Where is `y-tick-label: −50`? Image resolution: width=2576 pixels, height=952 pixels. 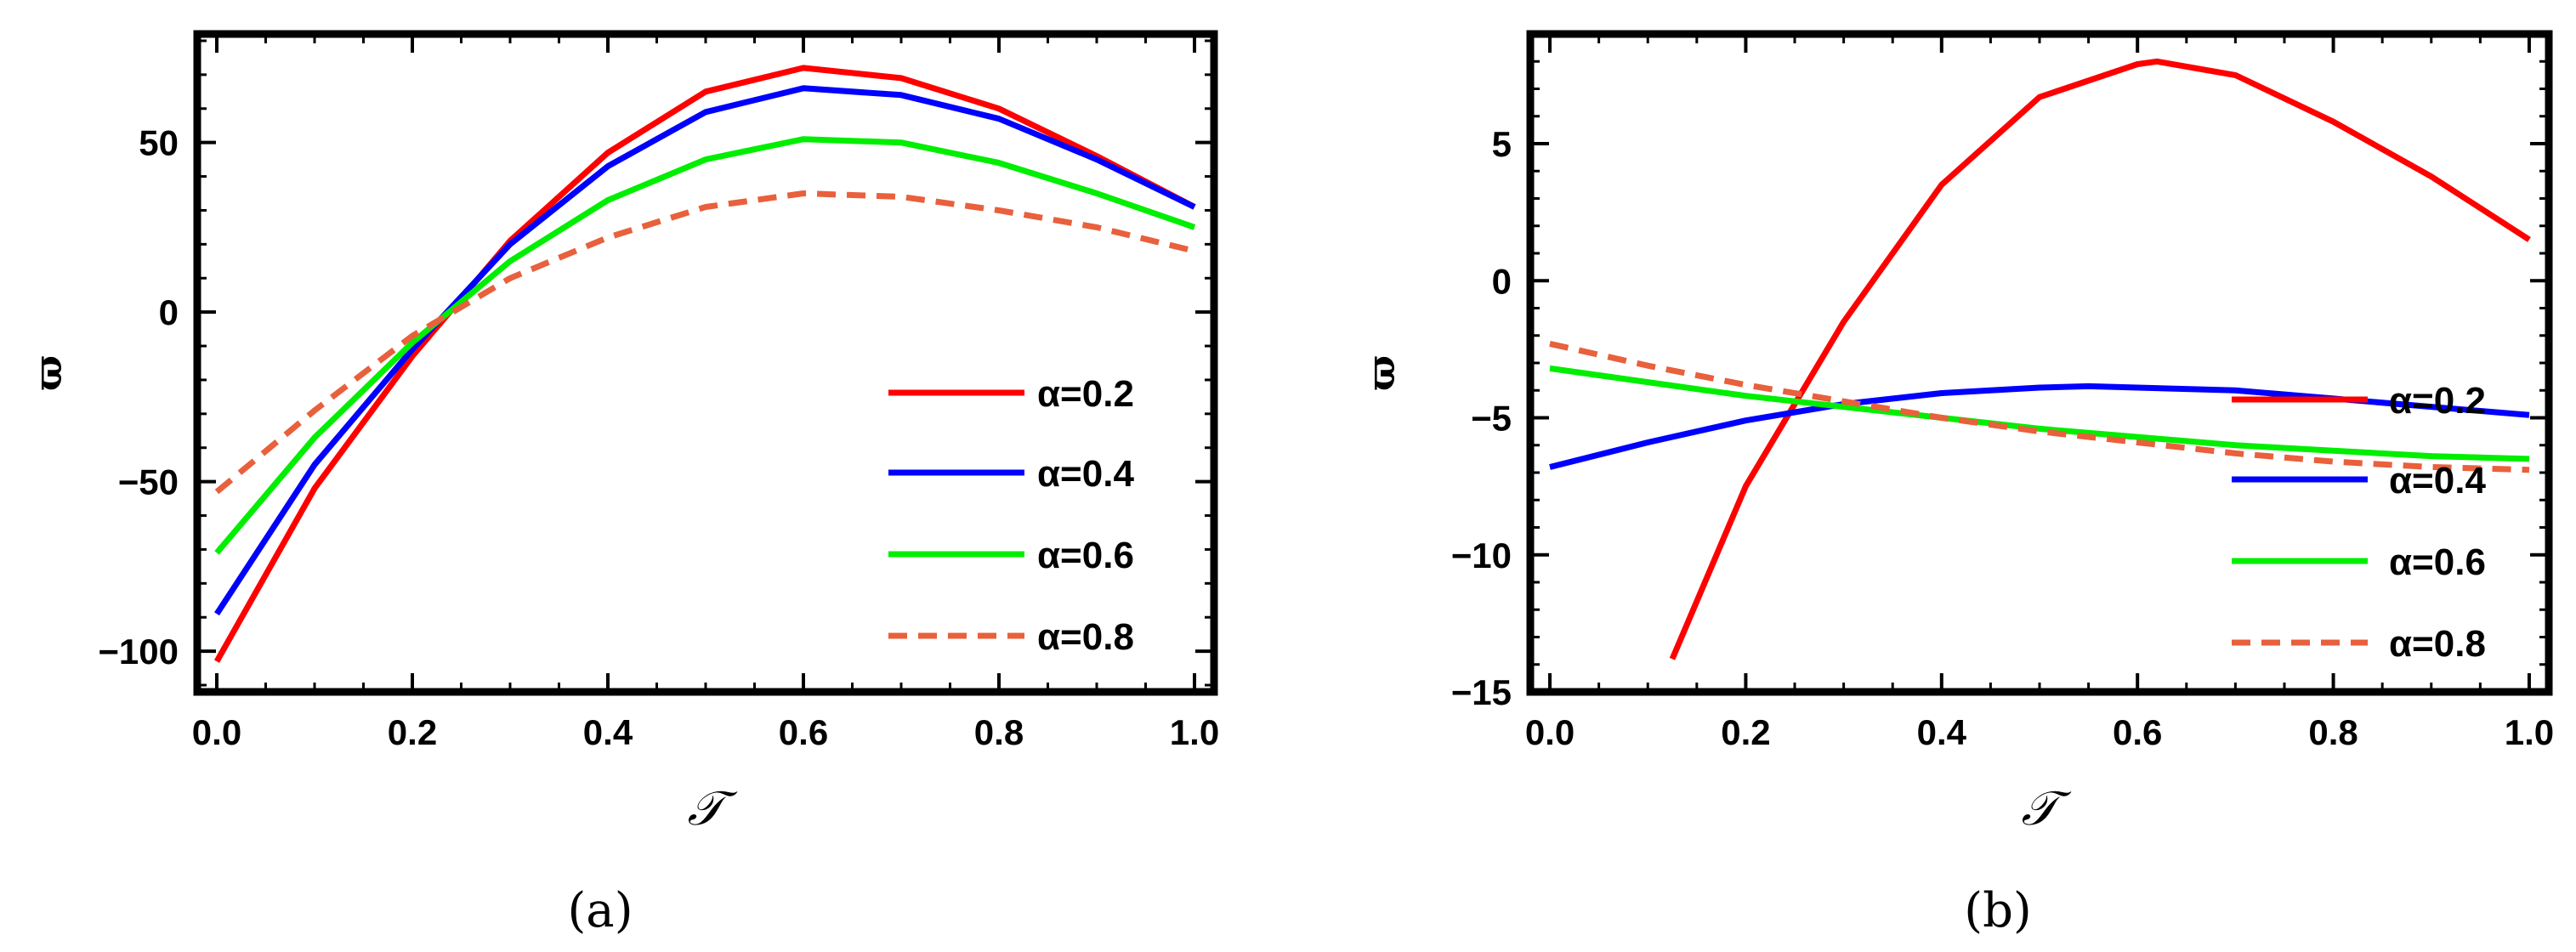 y-tick-label: −50 is located at coordinates (149, 482).